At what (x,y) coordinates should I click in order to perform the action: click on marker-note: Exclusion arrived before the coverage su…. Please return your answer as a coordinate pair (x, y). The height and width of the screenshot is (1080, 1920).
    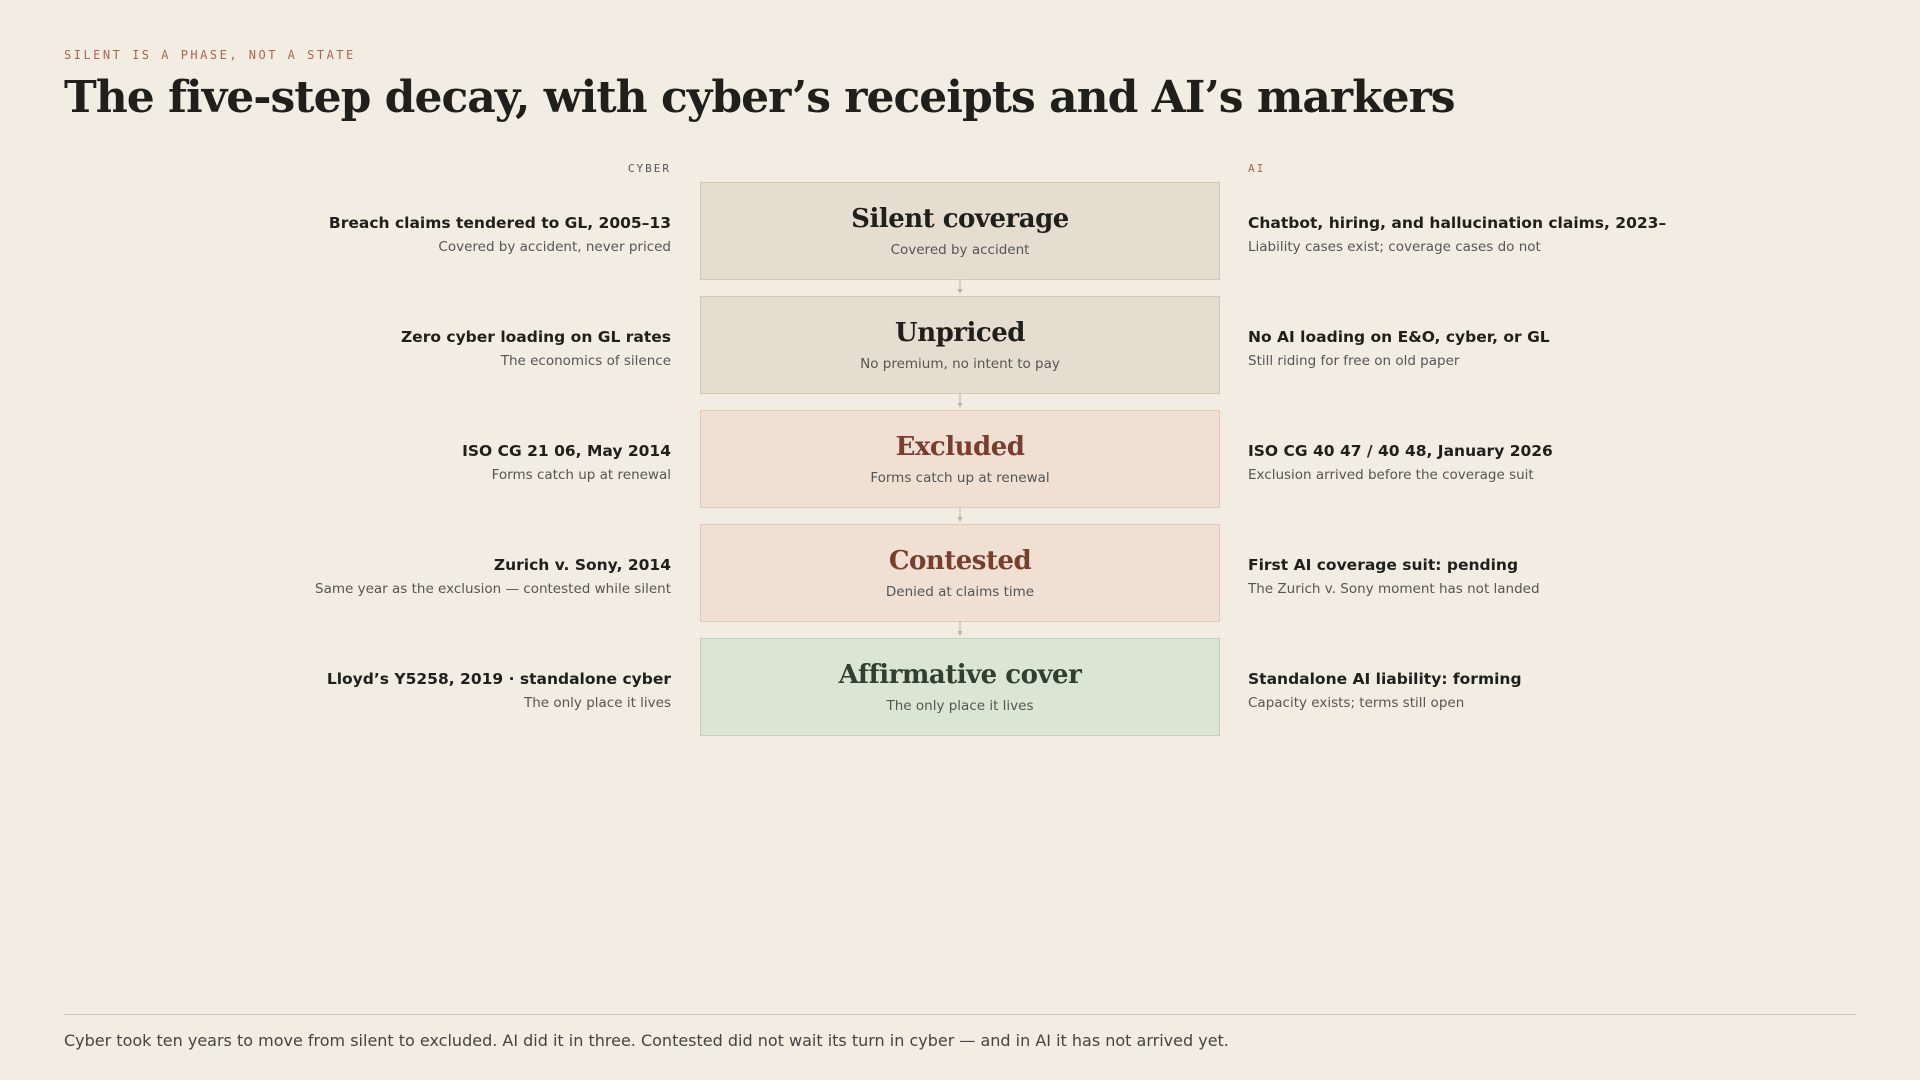
    Looking at the image, I should click on (1391, 474).